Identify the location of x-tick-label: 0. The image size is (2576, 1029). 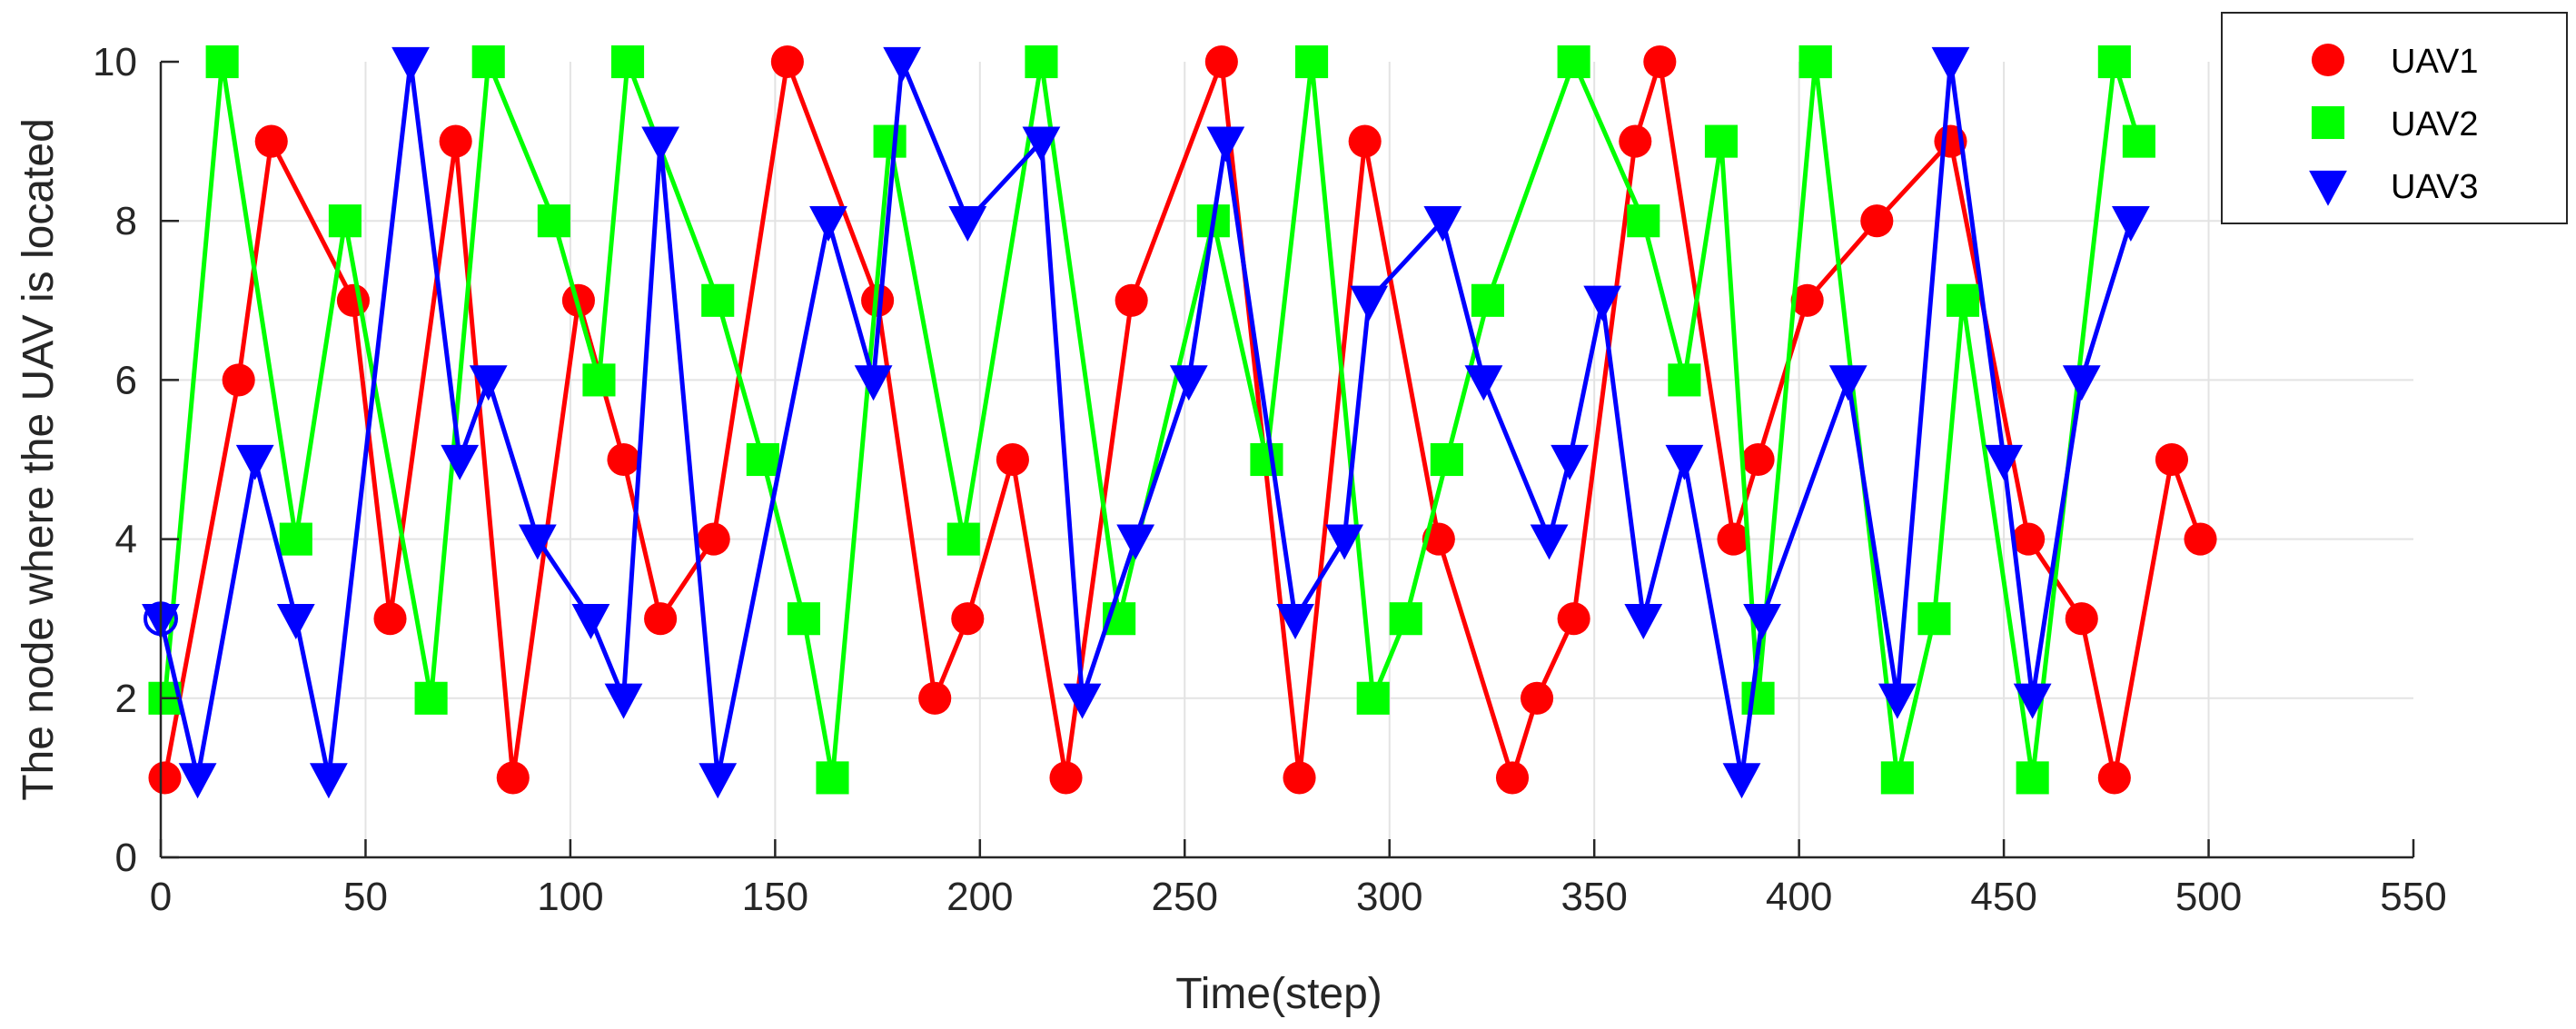
(161, 897).